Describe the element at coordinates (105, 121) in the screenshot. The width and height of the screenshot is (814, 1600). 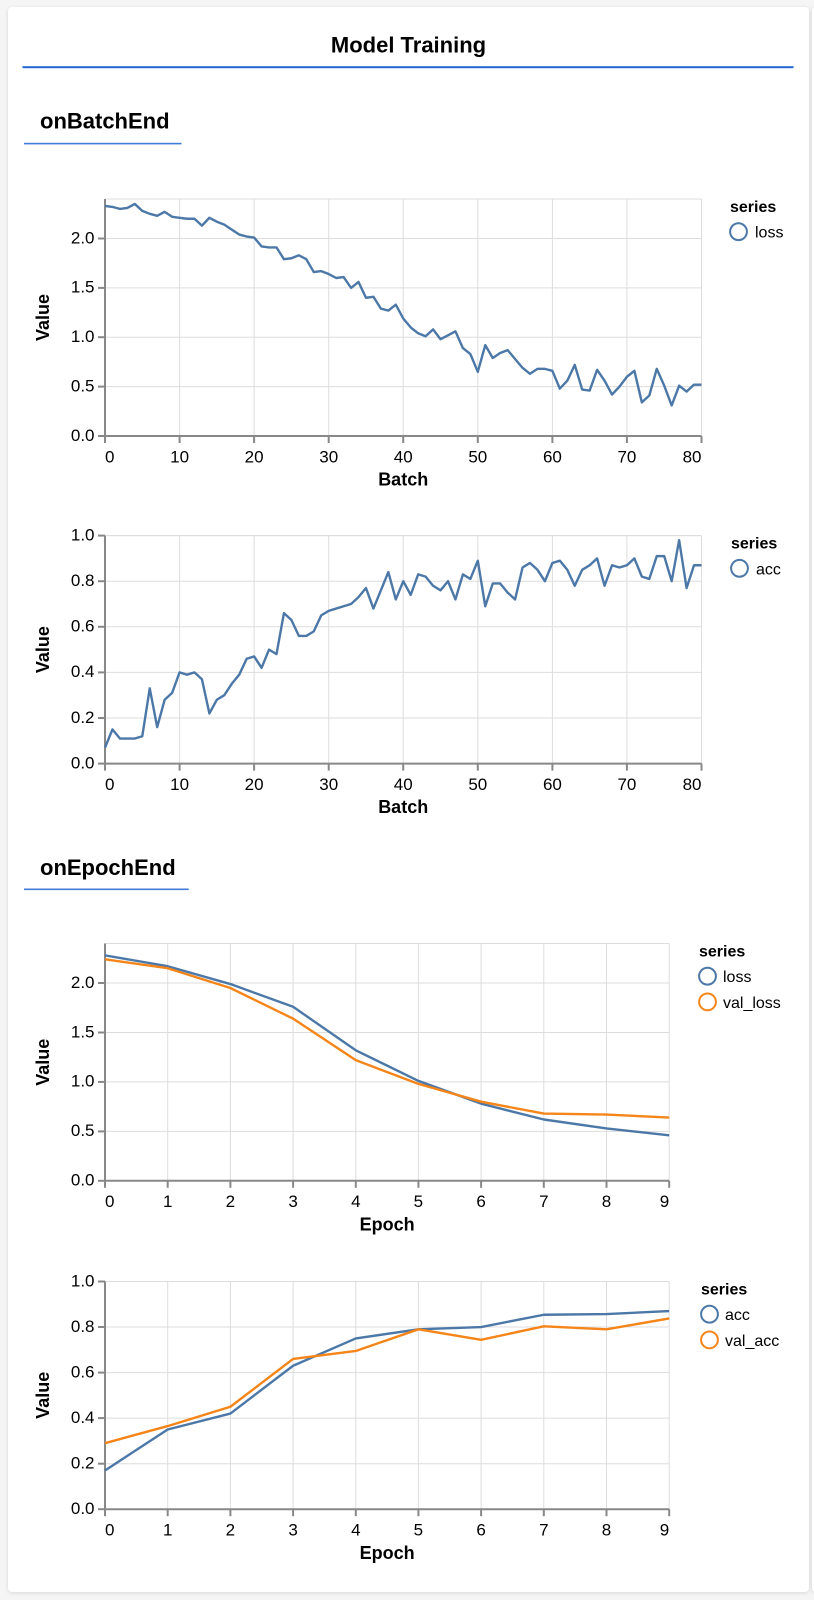
I see `svg-text: onBatchEnd` at that location.